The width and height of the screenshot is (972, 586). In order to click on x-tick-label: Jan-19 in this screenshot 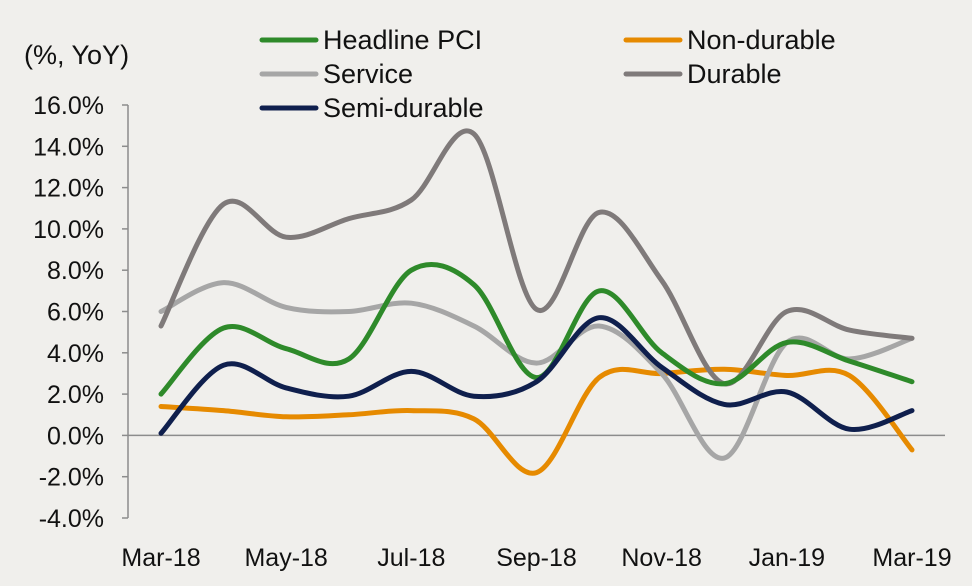, I will do `click(787, 558)`.